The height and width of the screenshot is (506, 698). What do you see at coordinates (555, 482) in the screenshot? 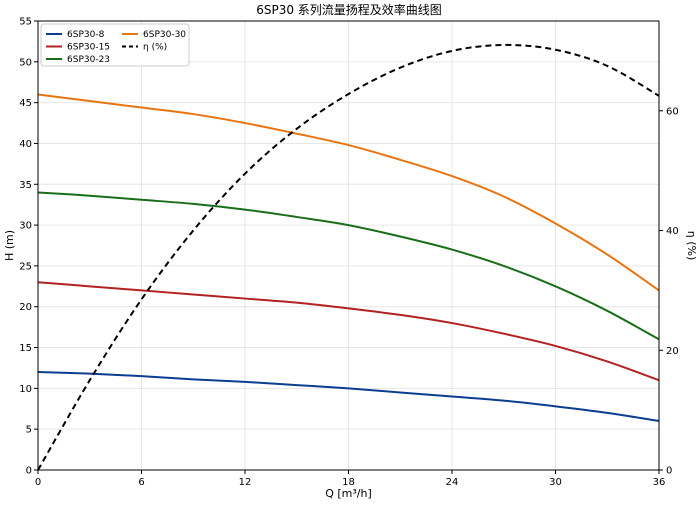
I see `x-tick-label: 30` at bounding box center [555, 482].